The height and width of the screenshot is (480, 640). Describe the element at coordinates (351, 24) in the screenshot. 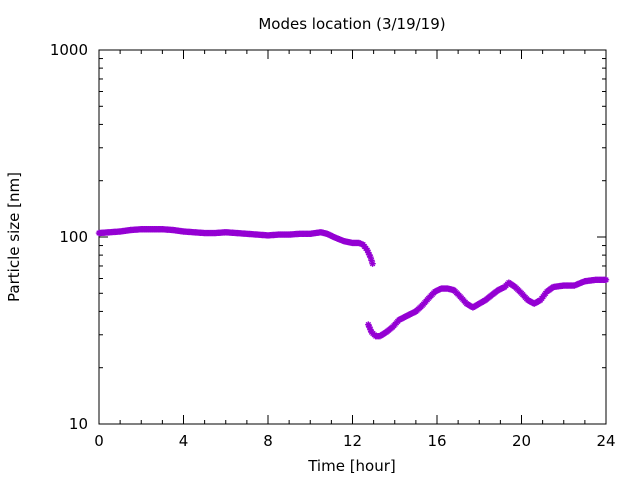

I see `chart-title: Modes location (3/19/19)` at that location.